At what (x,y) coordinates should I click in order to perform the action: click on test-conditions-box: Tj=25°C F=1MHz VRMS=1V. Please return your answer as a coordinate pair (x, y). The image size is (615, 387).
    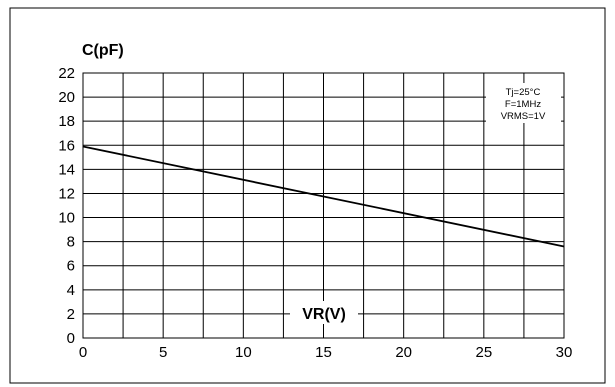
    Looking at the image, I should click on (523, 103).